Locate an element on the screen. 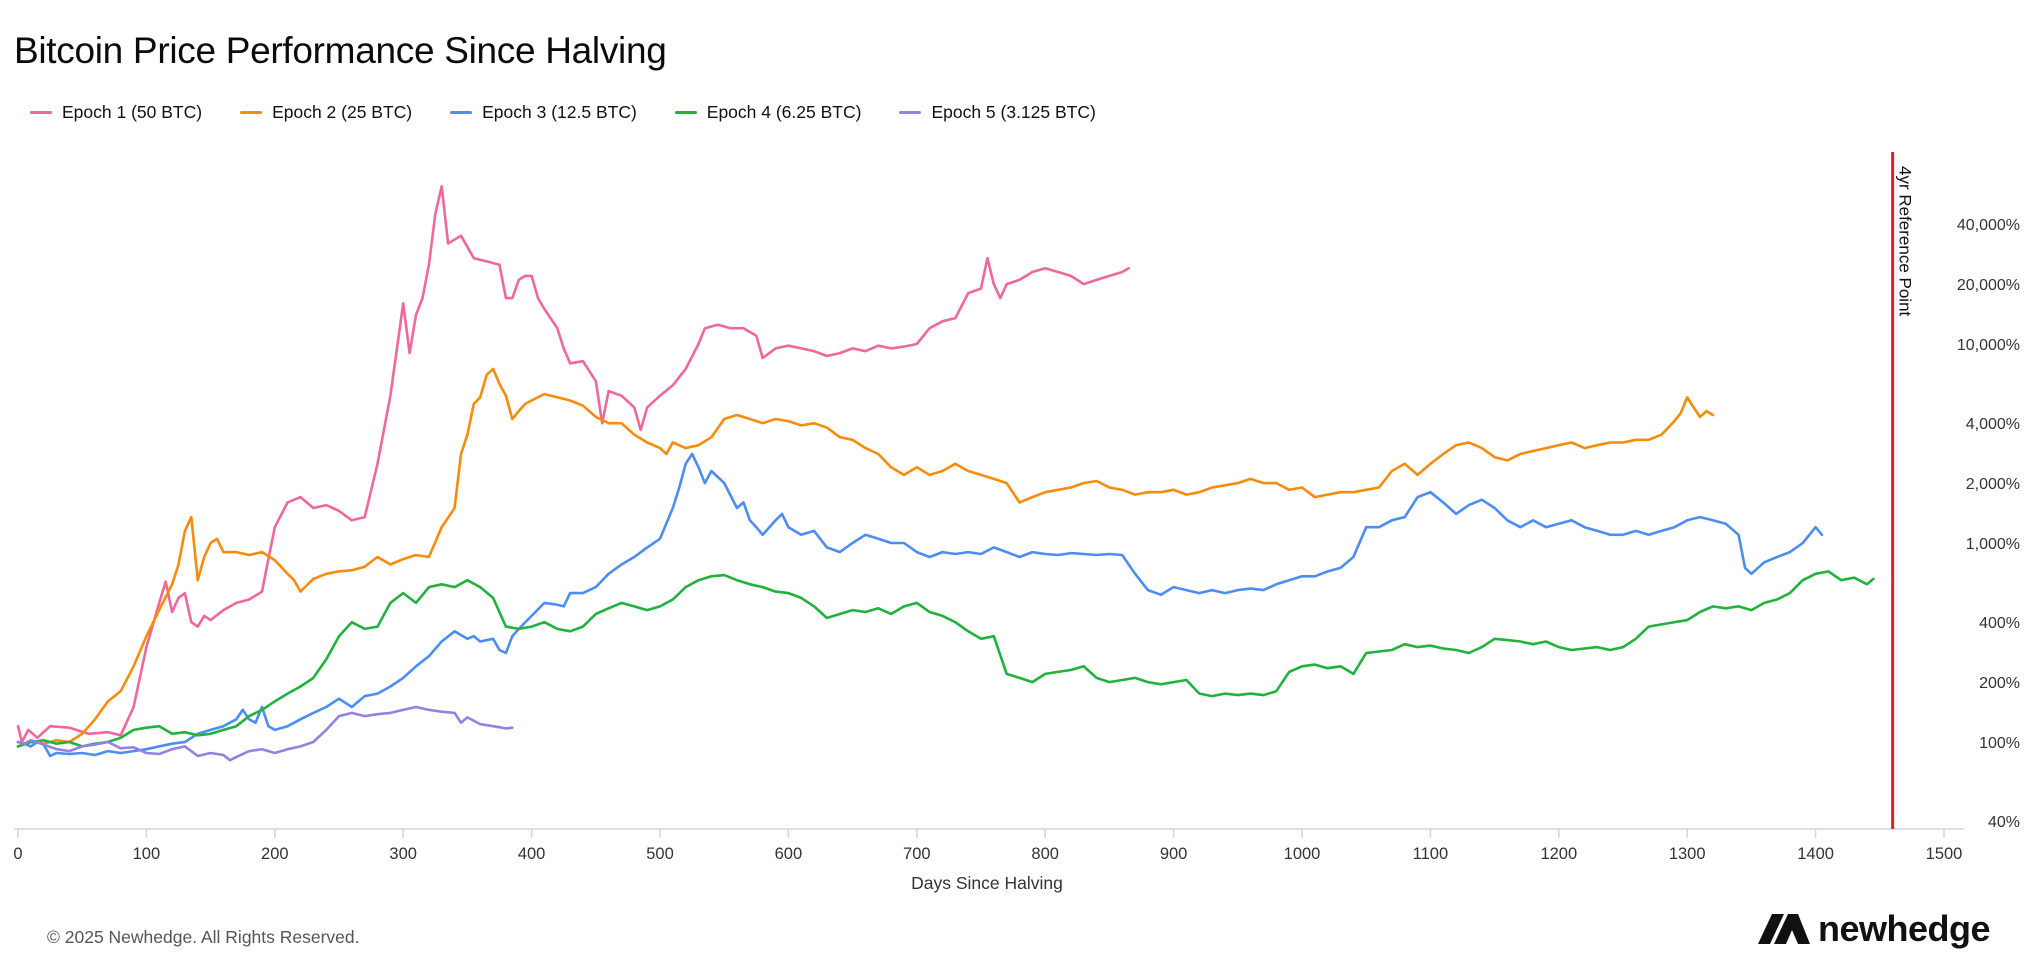  x-tick-label: 1500 is located at coordinates (1944, 854).